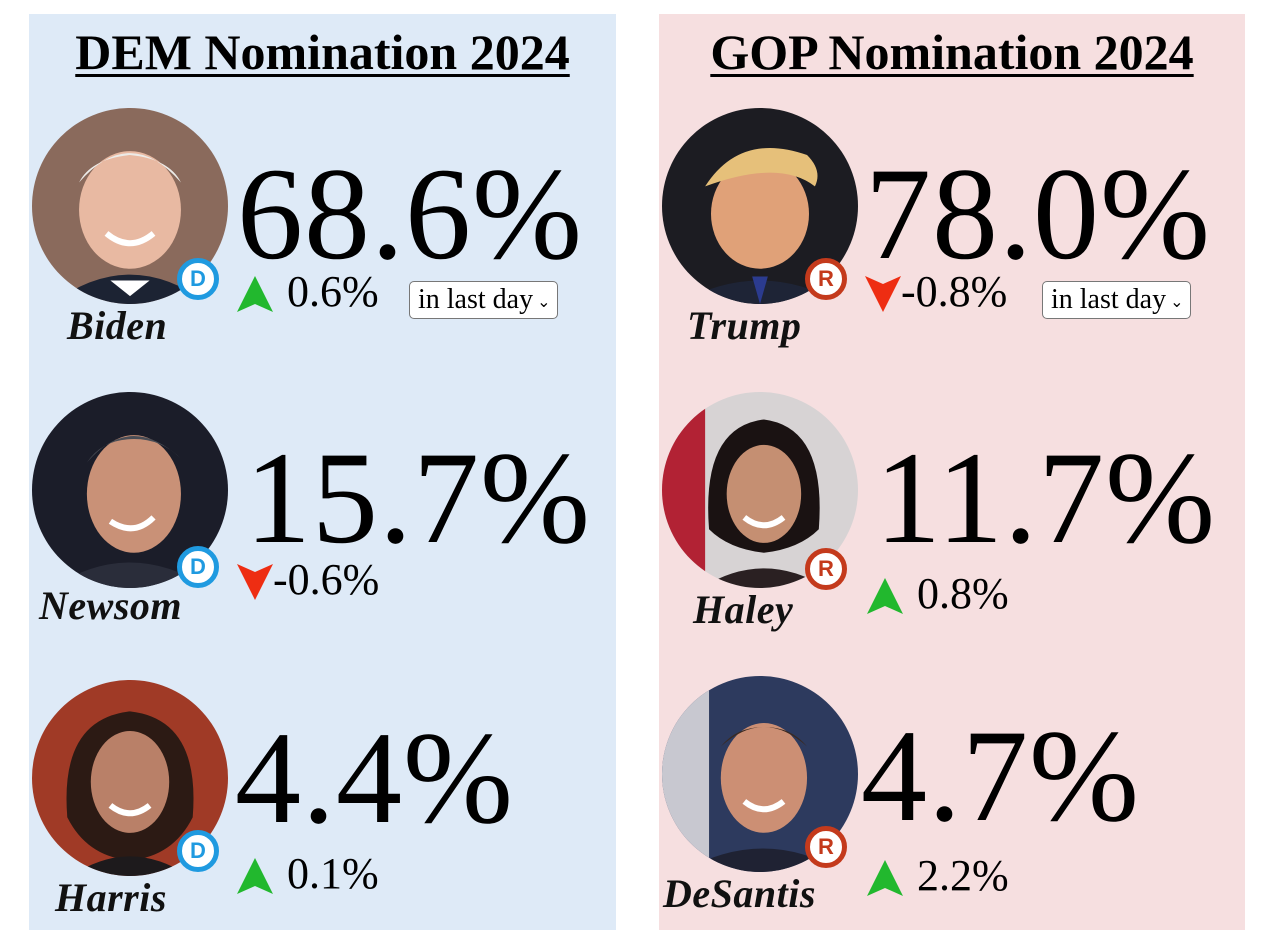 This screenshot has width=1278, height=930. What do you see at coordinates (954, 291) in the screenshot?
I see `change-value: -0.8%` at bounding box center [954, 291].